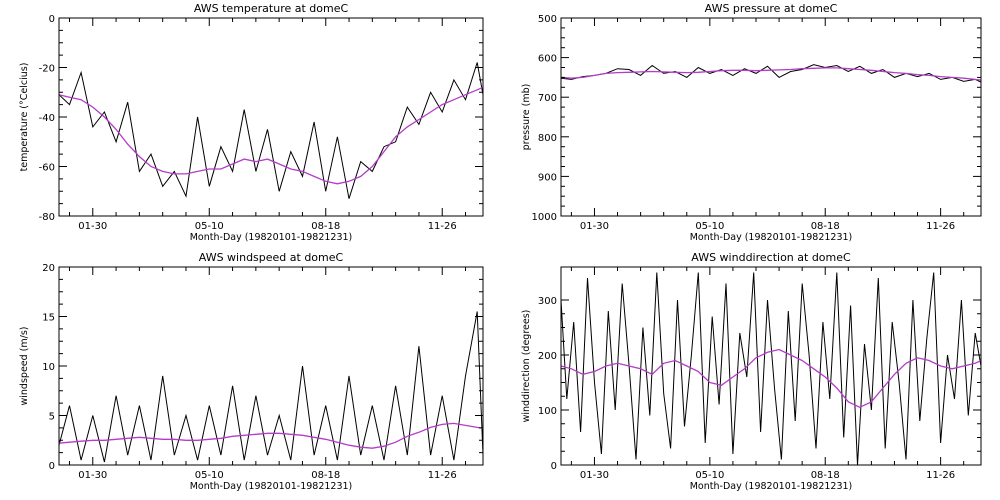 Image resolution: width=1000 pixels, height=500 pixels. What do you see at coordinates (547, 98) in the screenshot?
I see `y-tick-label: 700` at bounding box center [547, 98].